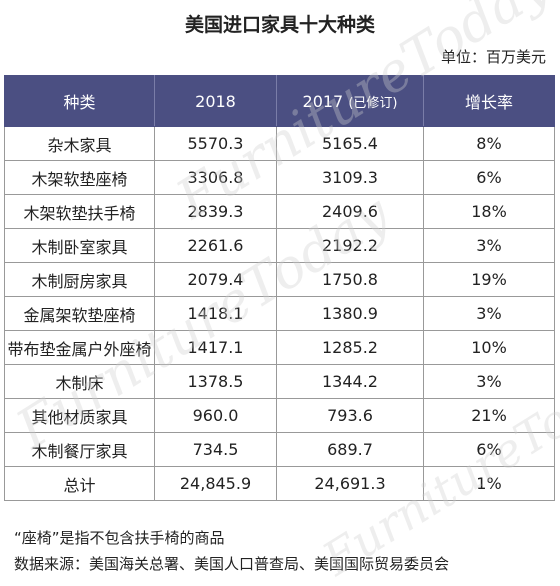 The image size is (560, 586). What do you see at coordinates (79, 245) in the screenshot?
I see `cell-category: 木制卧室家具` at bounding box center [79, 245].